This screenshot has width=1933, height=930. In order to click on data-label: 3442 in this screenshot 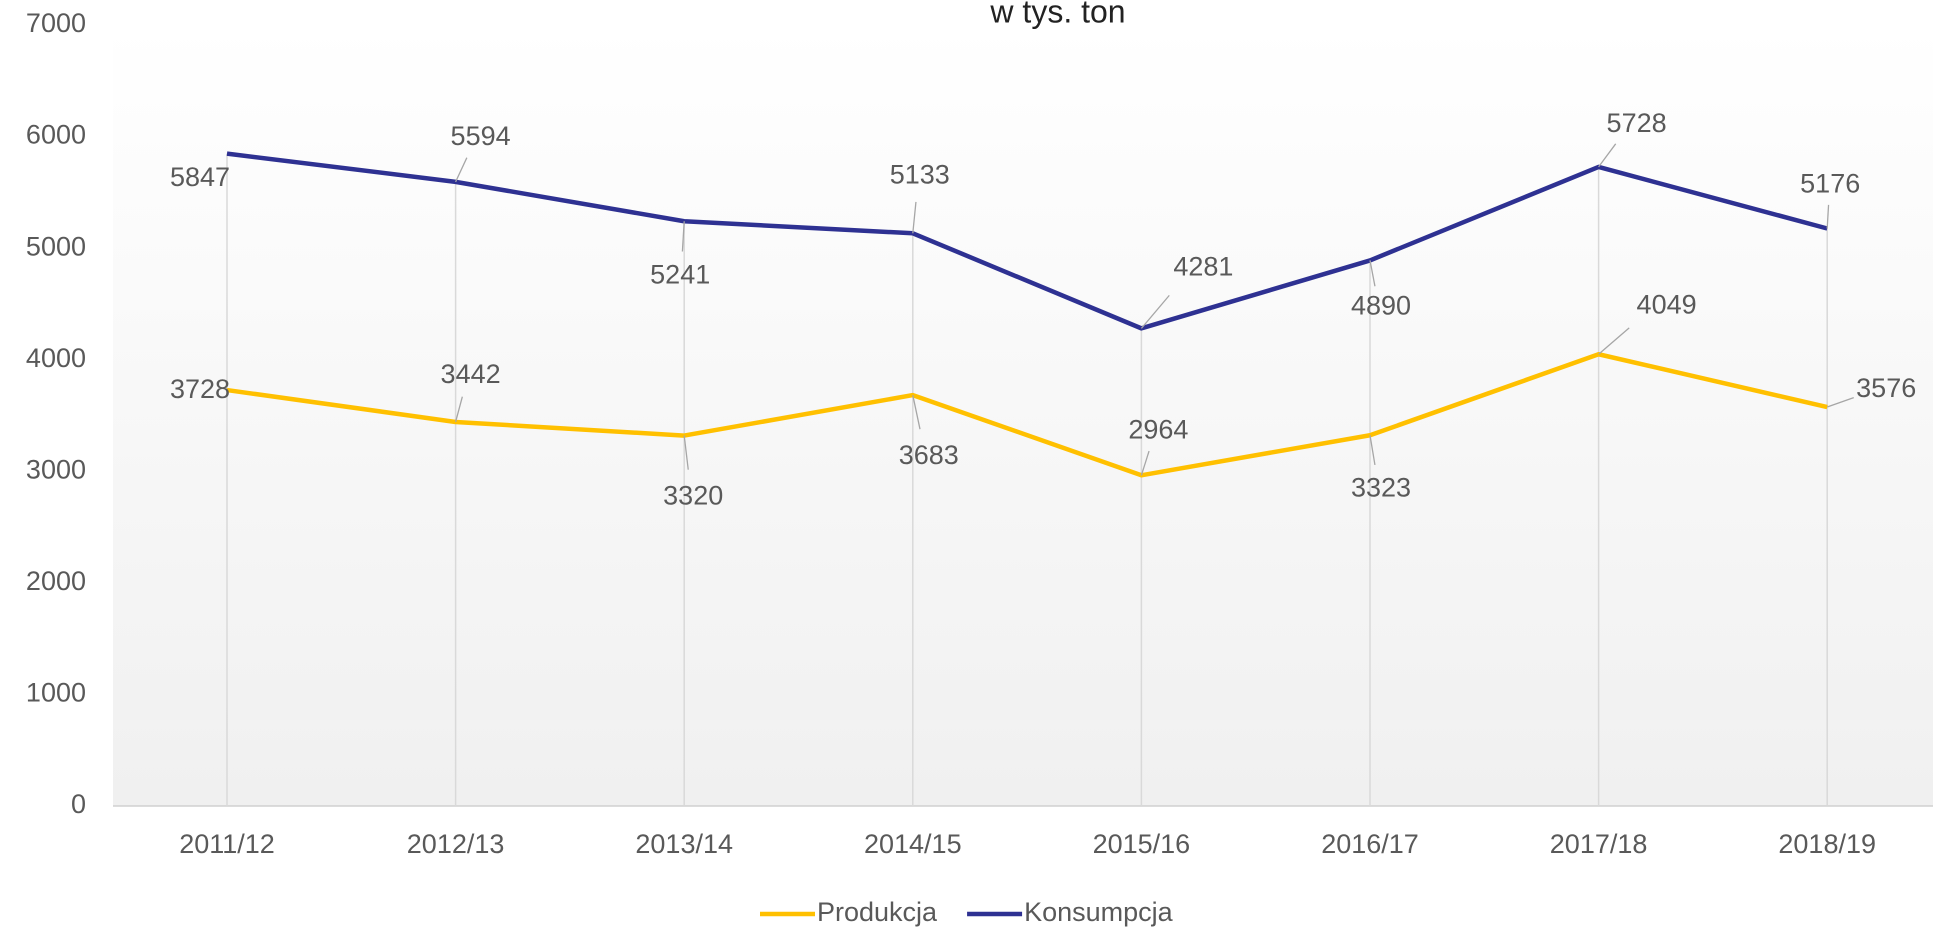, I will do `click(471, 374)`.